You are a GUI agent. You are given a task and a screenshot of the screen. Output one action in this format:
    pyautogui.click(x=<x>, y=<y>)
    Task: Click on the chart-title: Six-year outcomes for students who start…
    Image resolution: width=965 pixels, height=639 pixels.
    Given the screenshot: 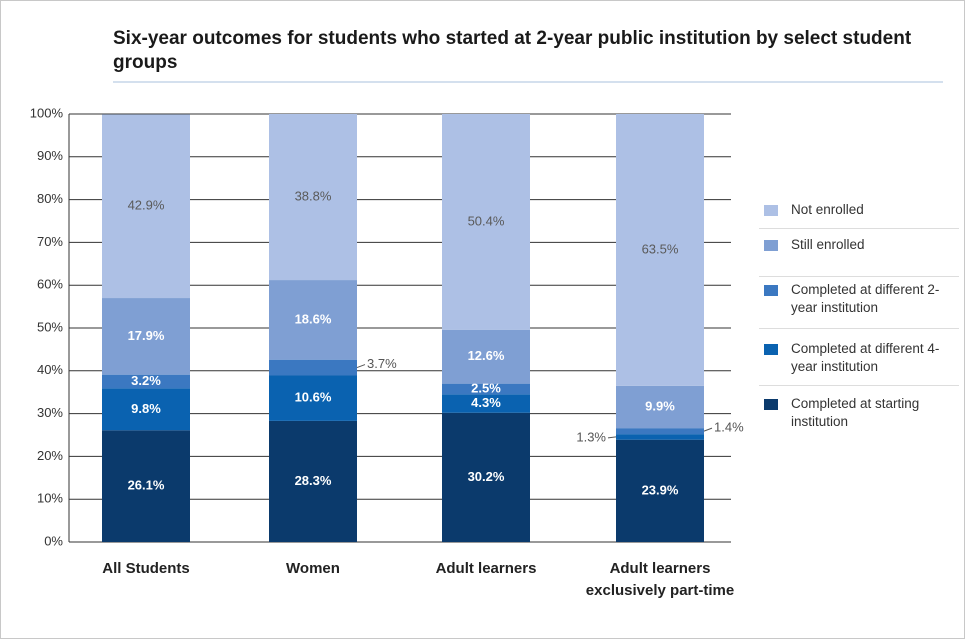 What is the action you would take?
    pyautogui.click(x=512, y=50)
    